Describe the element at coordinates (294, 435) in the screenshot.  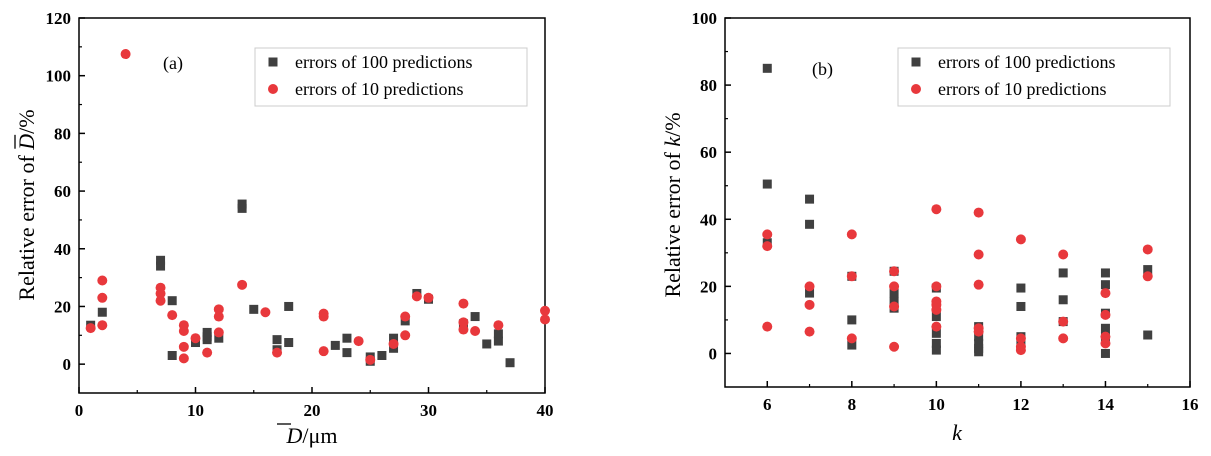
I see `x-axis-variable: D` at that location.